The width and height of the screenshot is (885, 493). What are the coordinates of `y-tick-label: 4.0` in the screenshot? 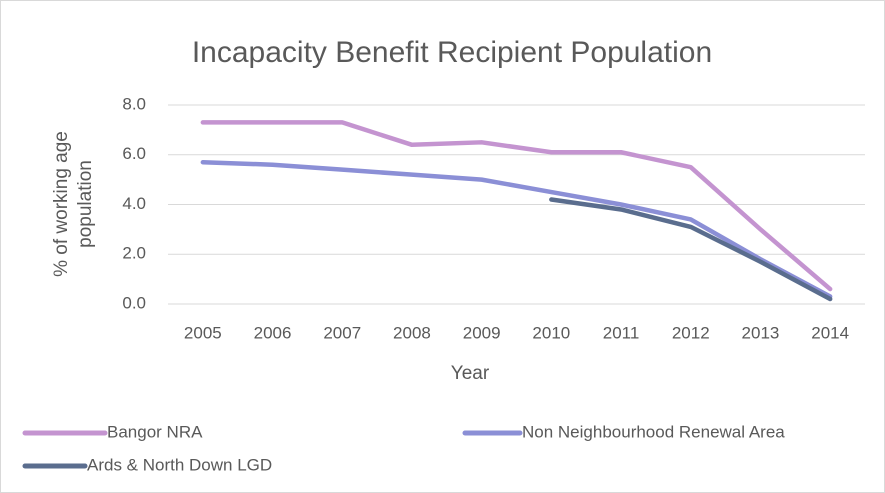 It's located at (134, 203).